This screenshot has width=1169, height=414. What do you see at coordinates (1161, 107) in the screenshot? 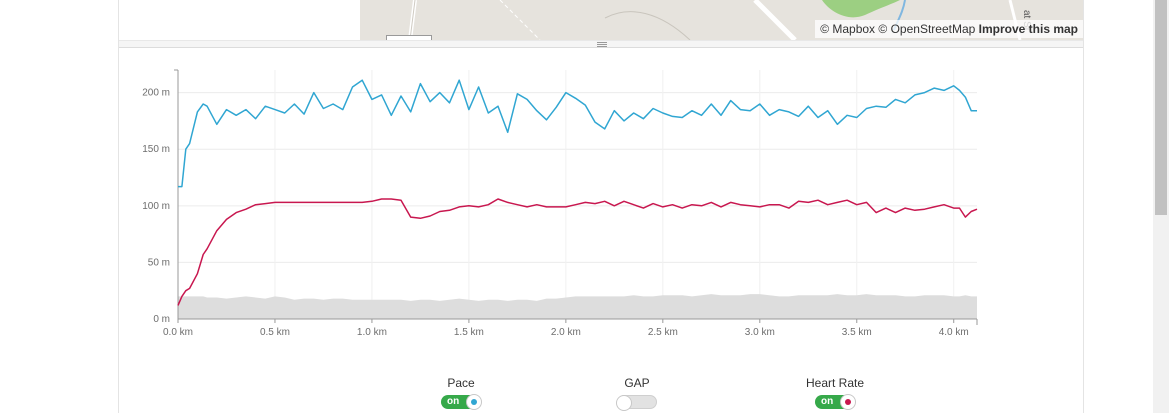
I see `scrollbar-thumb` at bounding box center [1161, 107].